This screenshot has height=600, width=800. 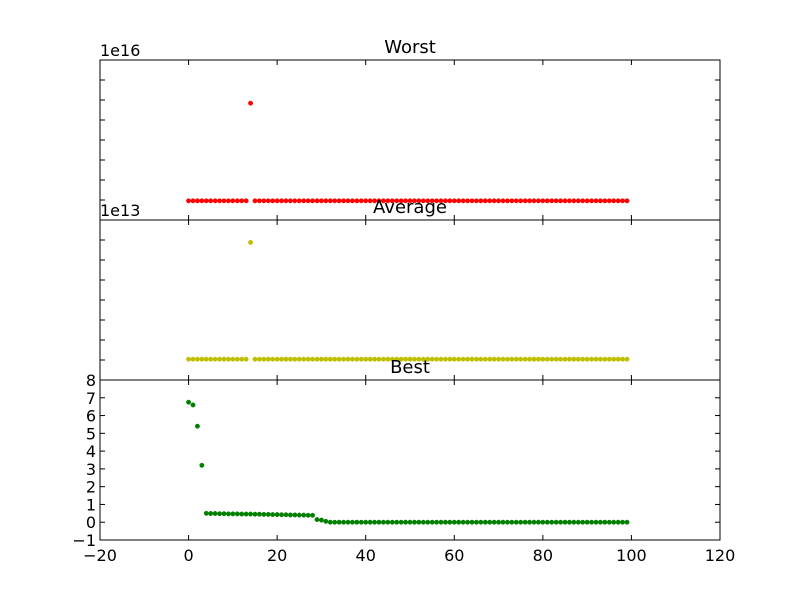 What do you see at coordinates (410, 207) in the screenshot?
I see `chart-title: Average` at bounding box center [410, 207].